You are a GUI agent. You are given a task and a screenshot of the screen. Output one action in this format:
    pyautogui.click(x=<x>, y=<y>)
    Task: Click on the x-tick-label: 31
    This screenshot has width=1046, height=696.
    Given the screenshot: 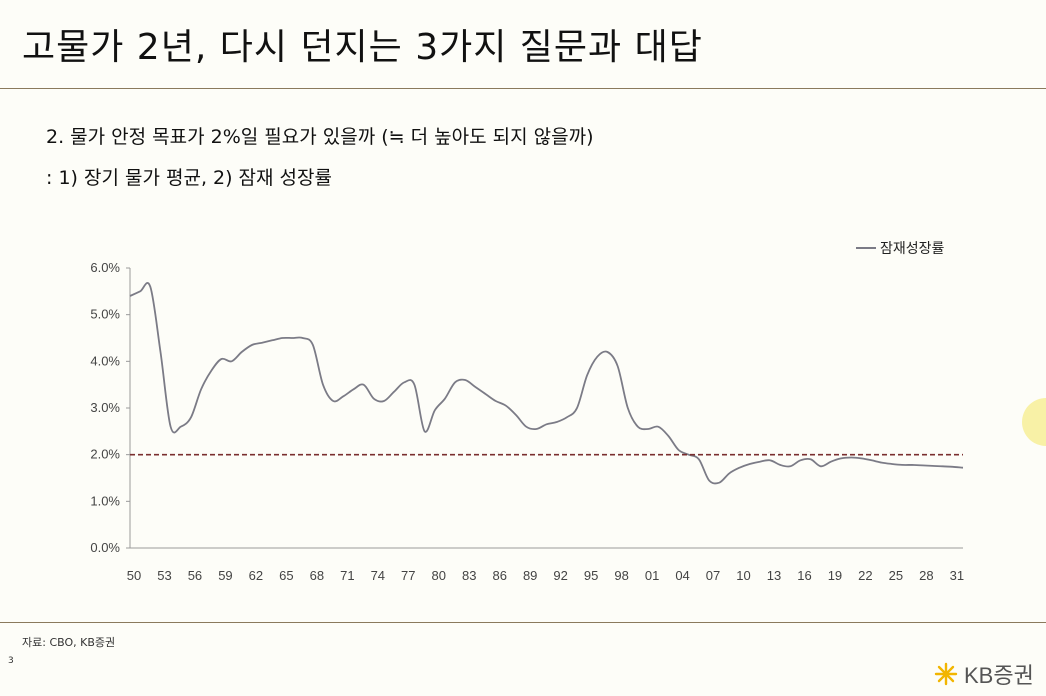 What is the action you would take?
    pyautogui.click(x=957, y=575)
    